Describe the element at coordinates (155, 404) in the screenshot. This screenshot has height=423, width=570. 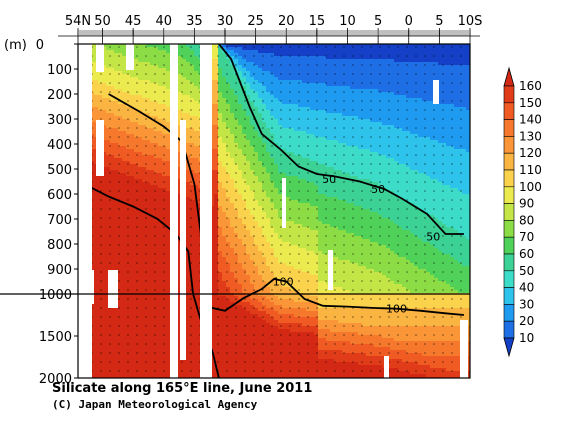
I see `chart-credit: (C) Japan Meteorological Agency` at that location.